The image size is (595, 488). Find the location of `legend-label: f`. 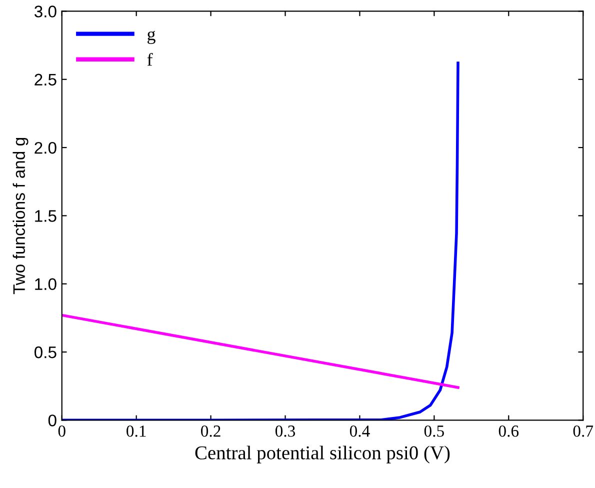

legend-label: f is located at coordinates (150, 59).